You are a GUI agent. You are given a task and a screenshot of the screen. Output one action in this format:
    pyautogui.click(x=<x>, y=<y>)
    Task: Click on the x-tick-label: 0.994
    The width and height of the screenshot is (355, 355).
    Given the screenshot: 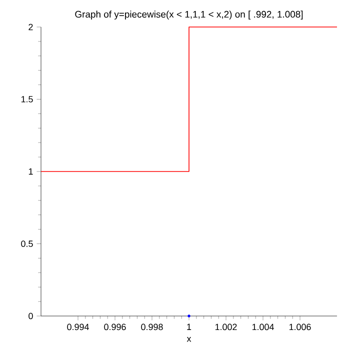 What is the action you would take?
    pyautogui.click(x=78, y=327)
    